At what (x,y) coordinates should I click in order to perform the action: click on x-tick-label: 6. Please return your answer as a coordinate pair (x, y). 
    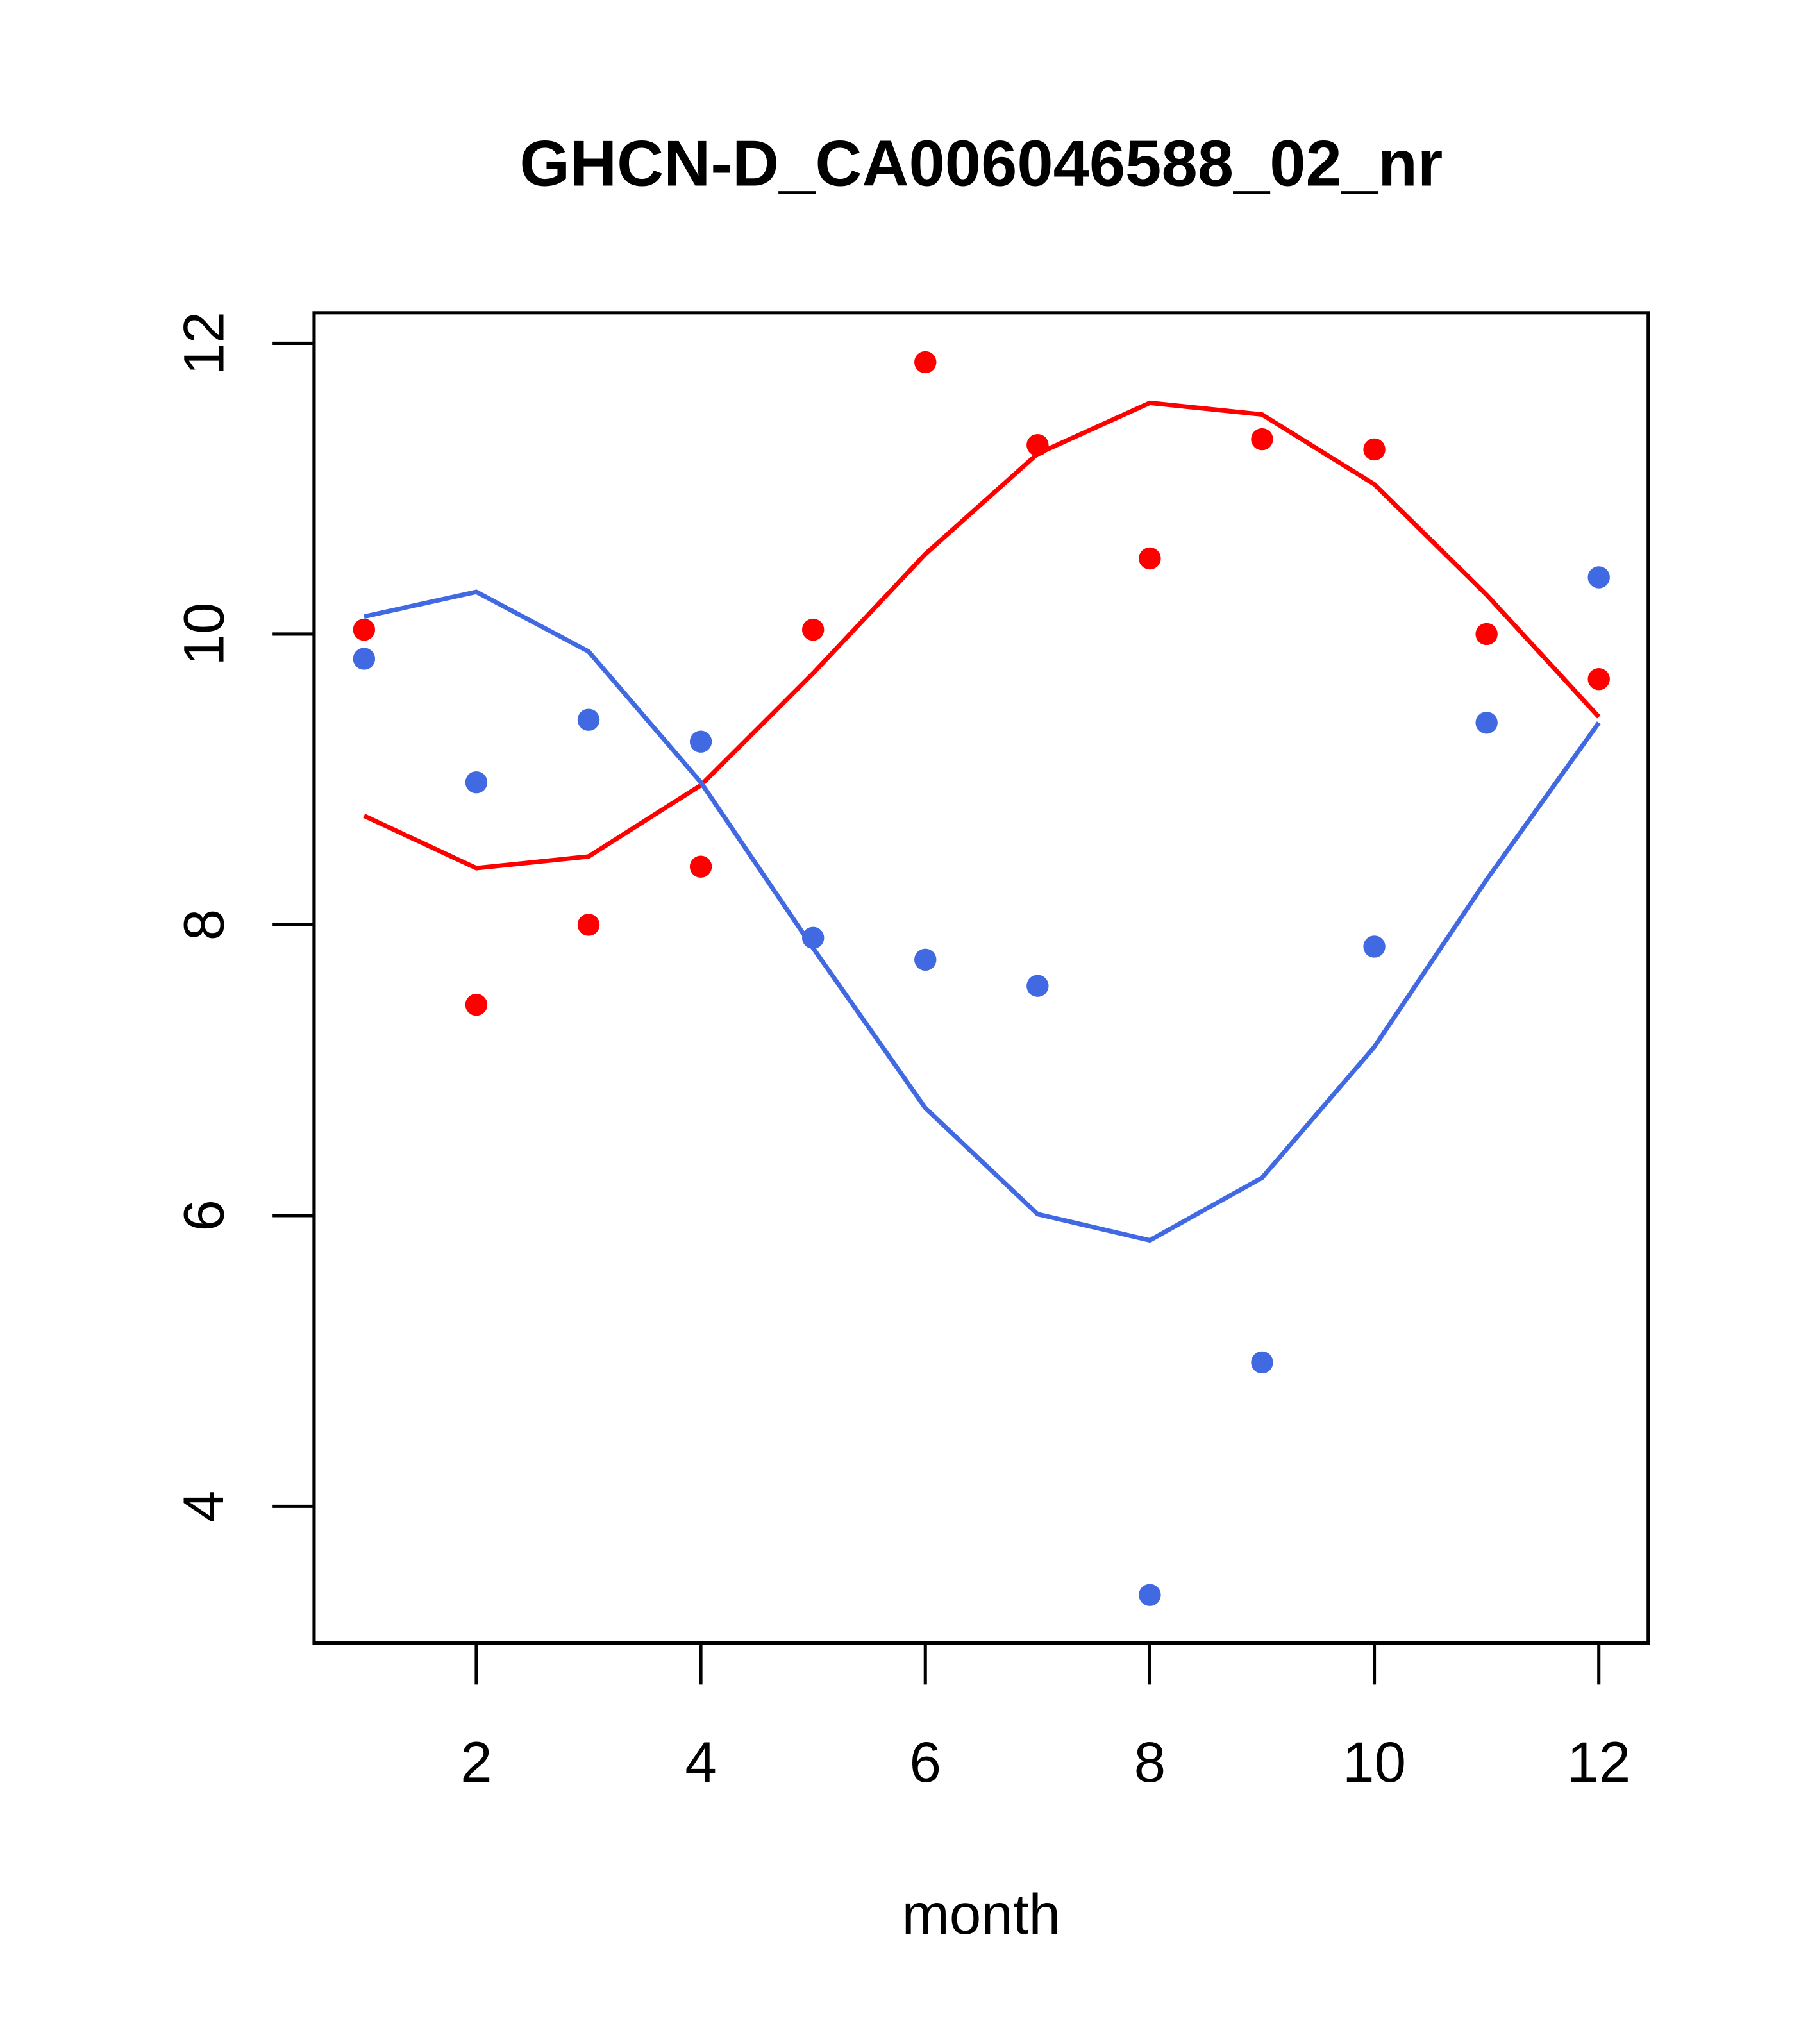
    Looking at the image, I should click on (925, 1762).